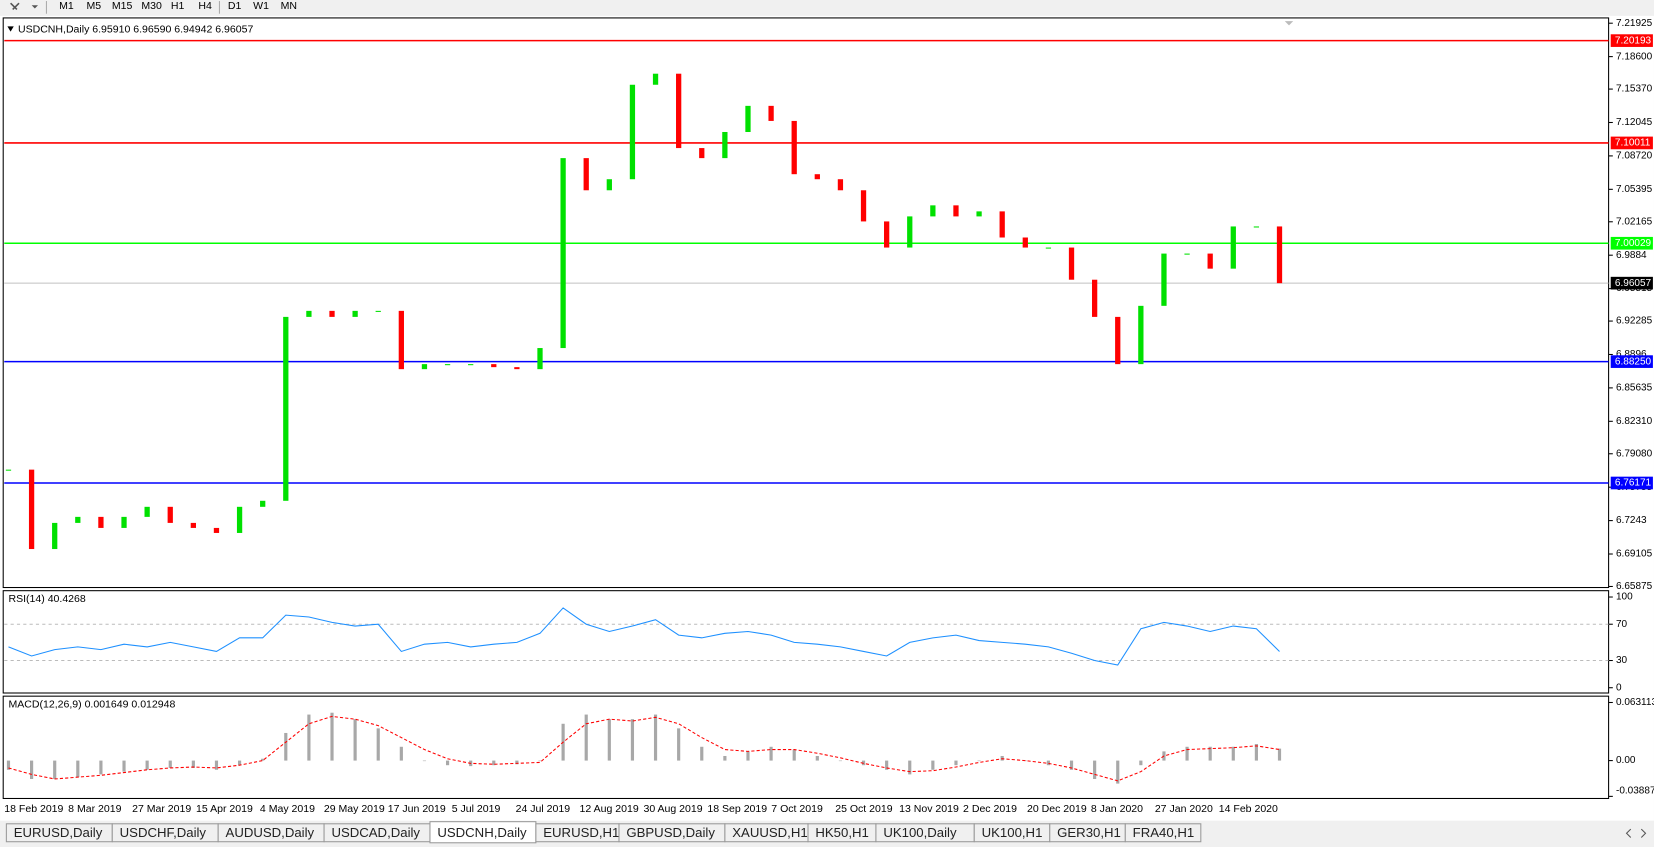  What do you see at coordinates (1634, 388) in the screenshot?
I see `y-tick-label: 6.85635` at bounding box center [1634, 388].